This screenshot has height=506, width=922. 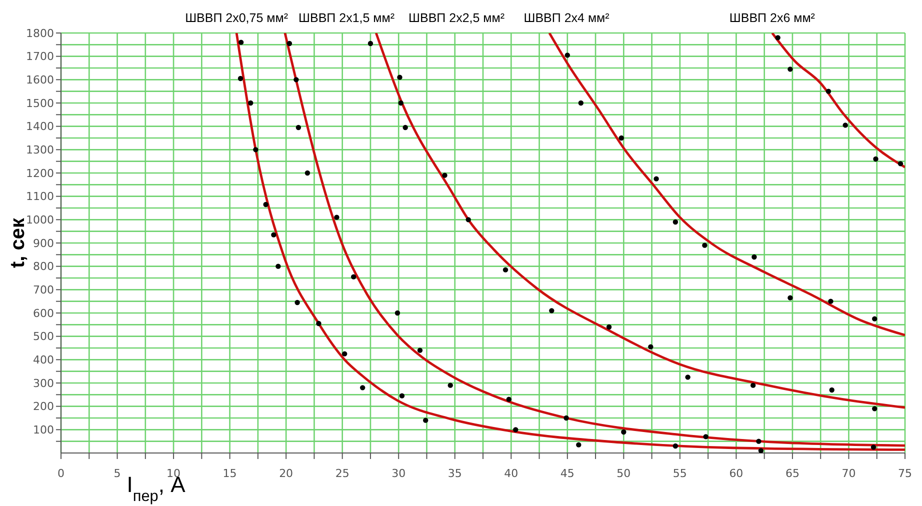 What do you see at coordinates (40, 150) in the screenshot?
I see `y-tick-label: 1300` at bounding box center [40, 150].